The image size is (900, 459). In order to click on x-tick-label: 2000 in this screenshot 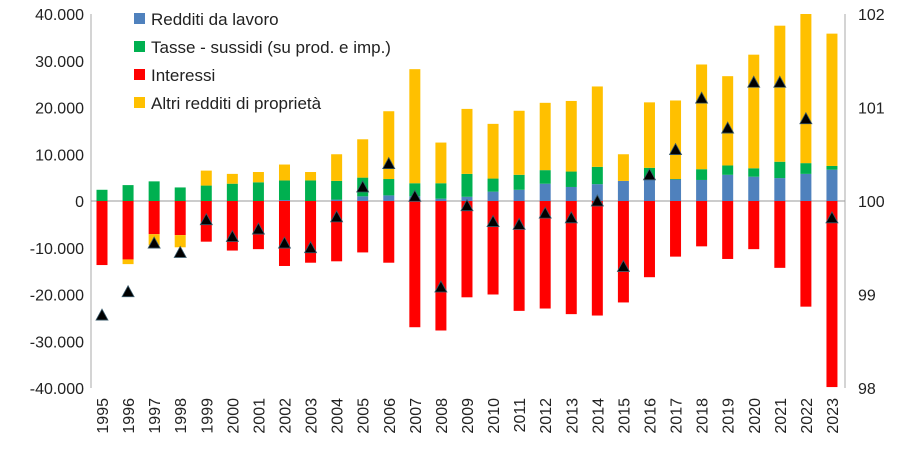, I will do `click(233, 416)`.